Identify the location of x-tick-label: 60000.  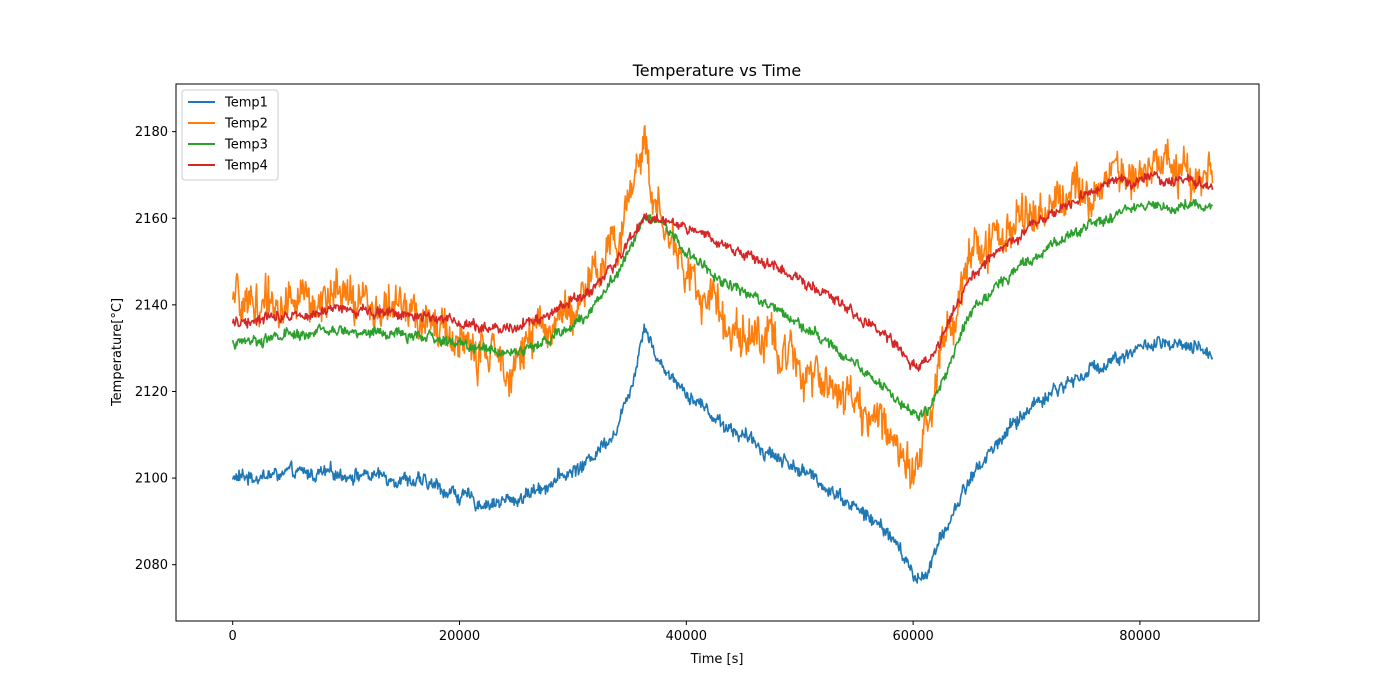
(912, 636).